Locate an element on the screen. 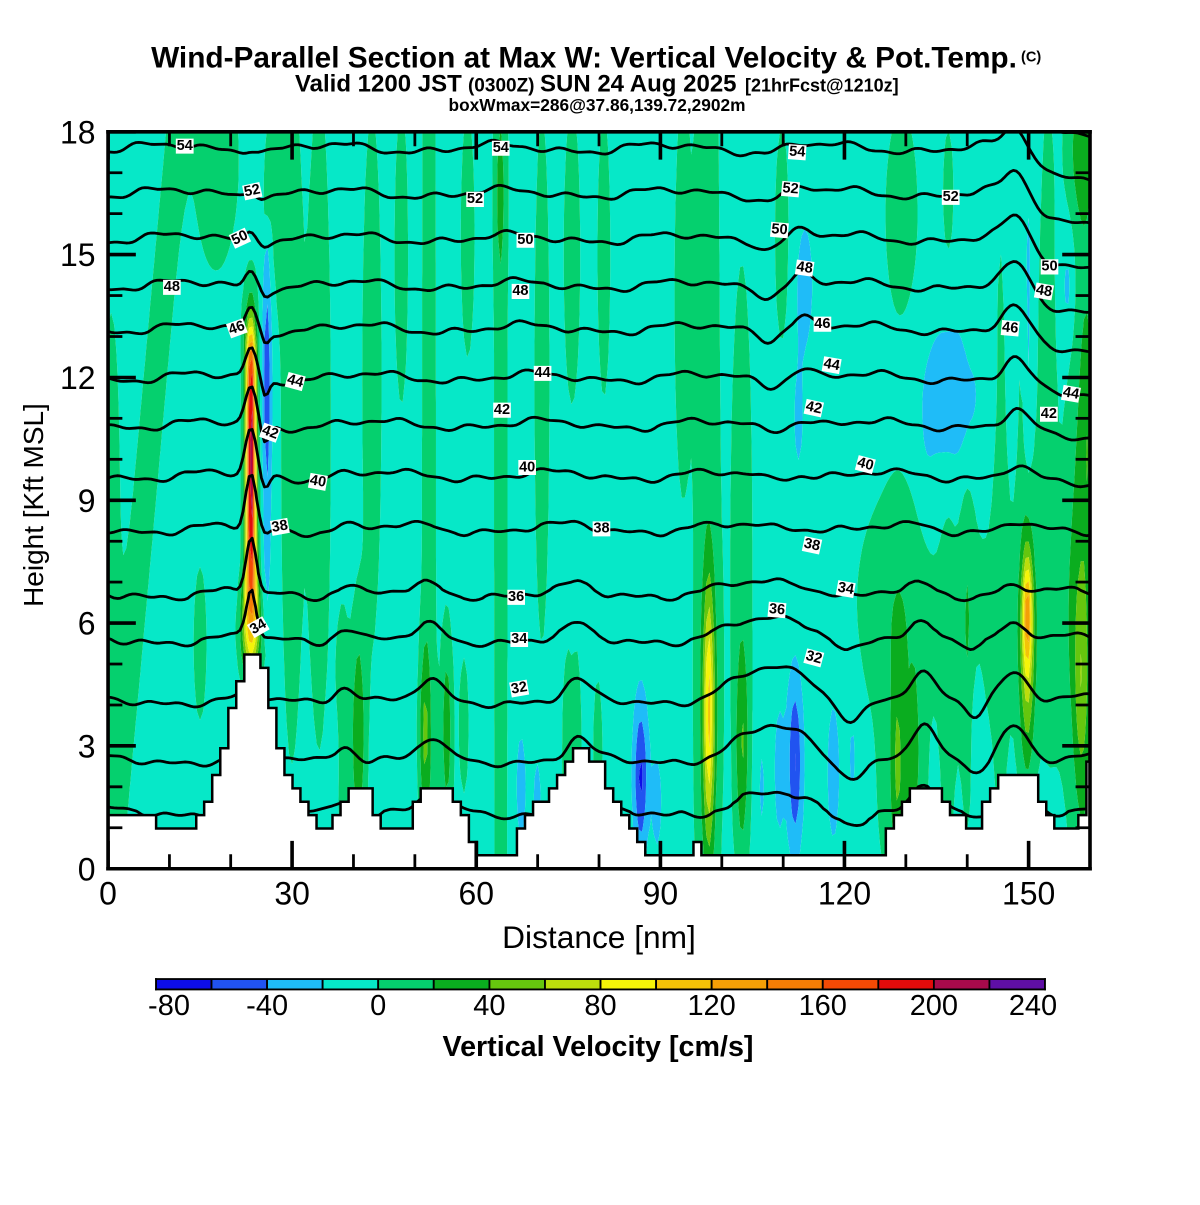 This screenshot has height=1205, width=1200. svg-text: 200 is located at coordinates (934, 1006).